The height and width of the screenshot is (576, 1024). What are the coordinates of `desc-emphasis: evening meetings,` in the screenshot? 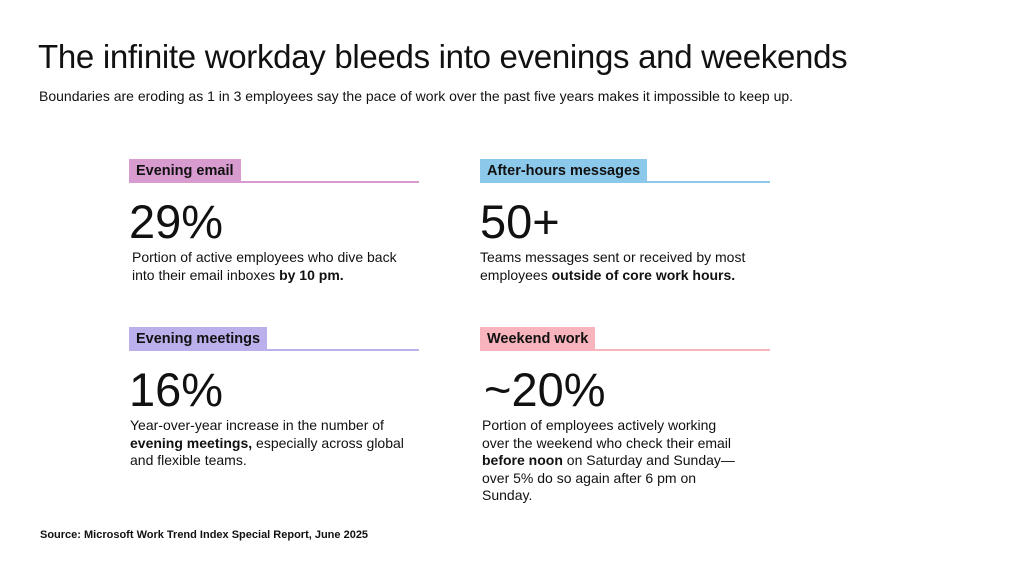 It's located at (191, 442).